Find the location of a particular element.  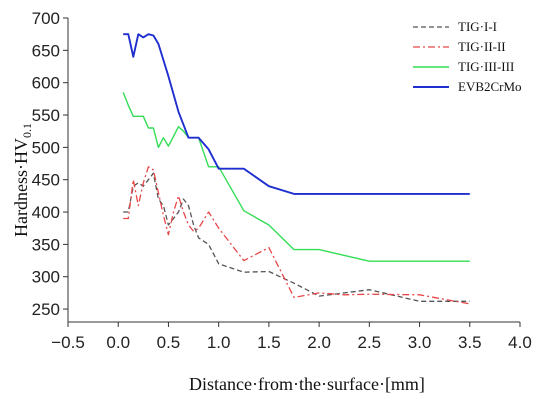

x-tick-label: 2.5 is located at coordinates (370, 342).